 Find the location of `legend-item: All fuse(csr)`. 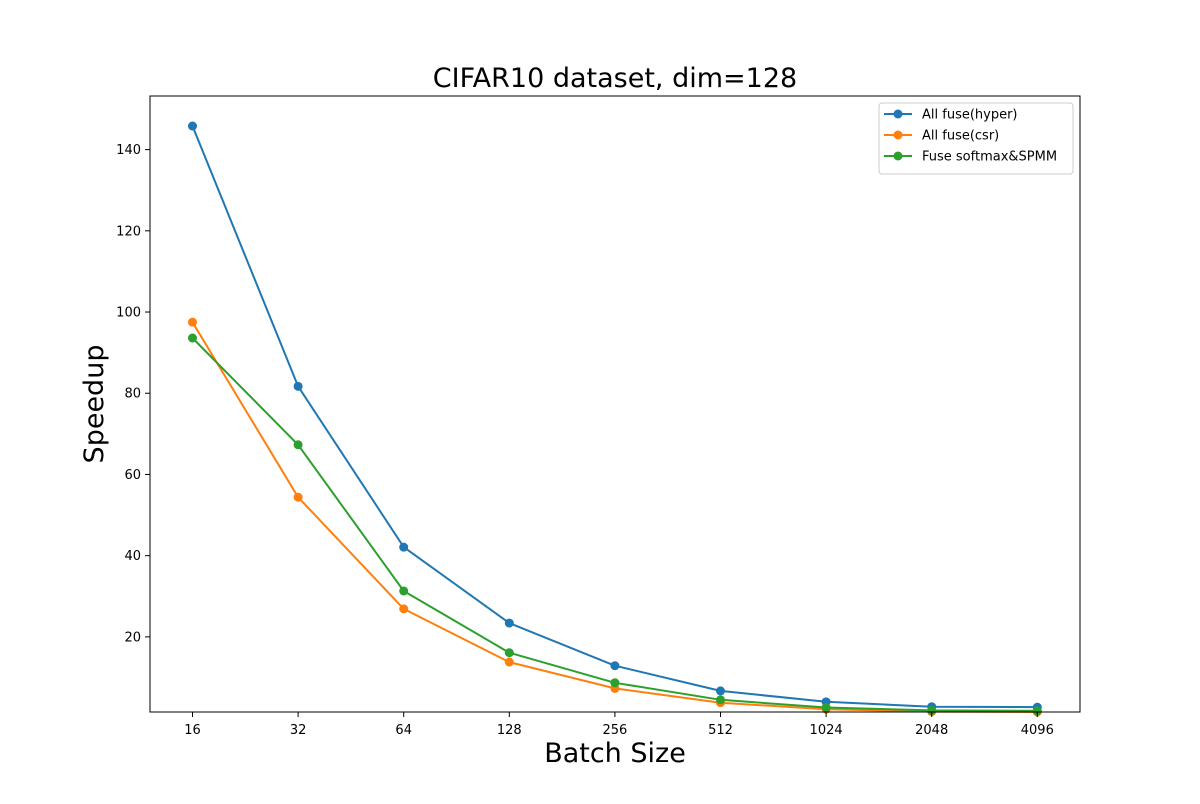

legend-item: All fuse(csr) is located at coordinates (941, 136).